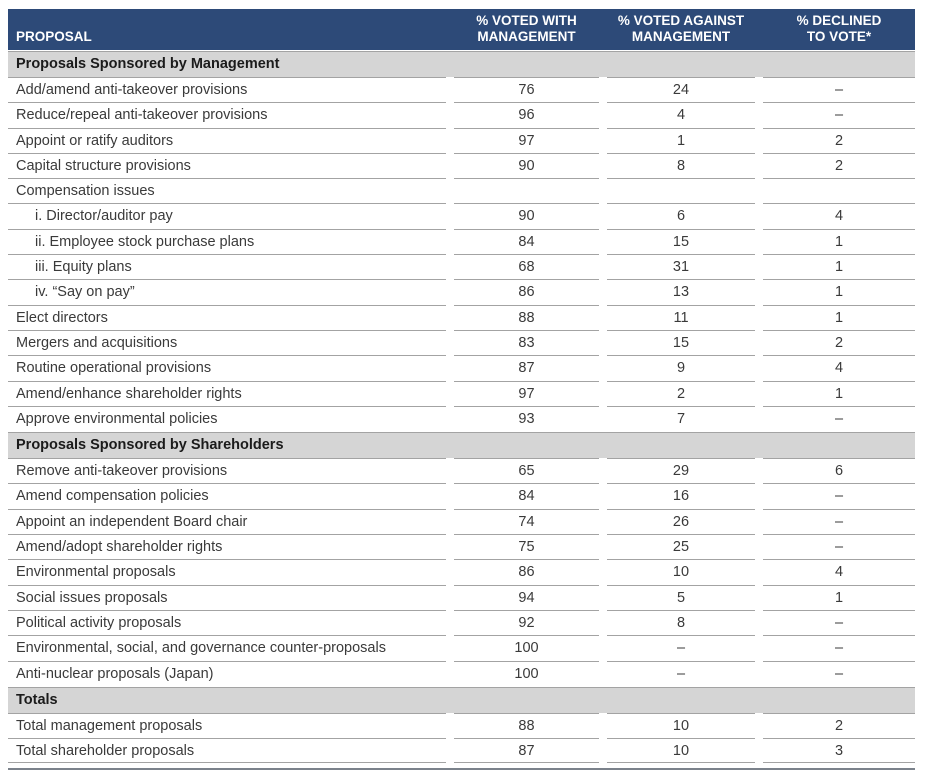 The image size is (925, 770). Describe the element at coordinates (227, 114) in the screenshot. I see `proposal-cell: Reduce/repeal anti-takeover provisions` at that location.